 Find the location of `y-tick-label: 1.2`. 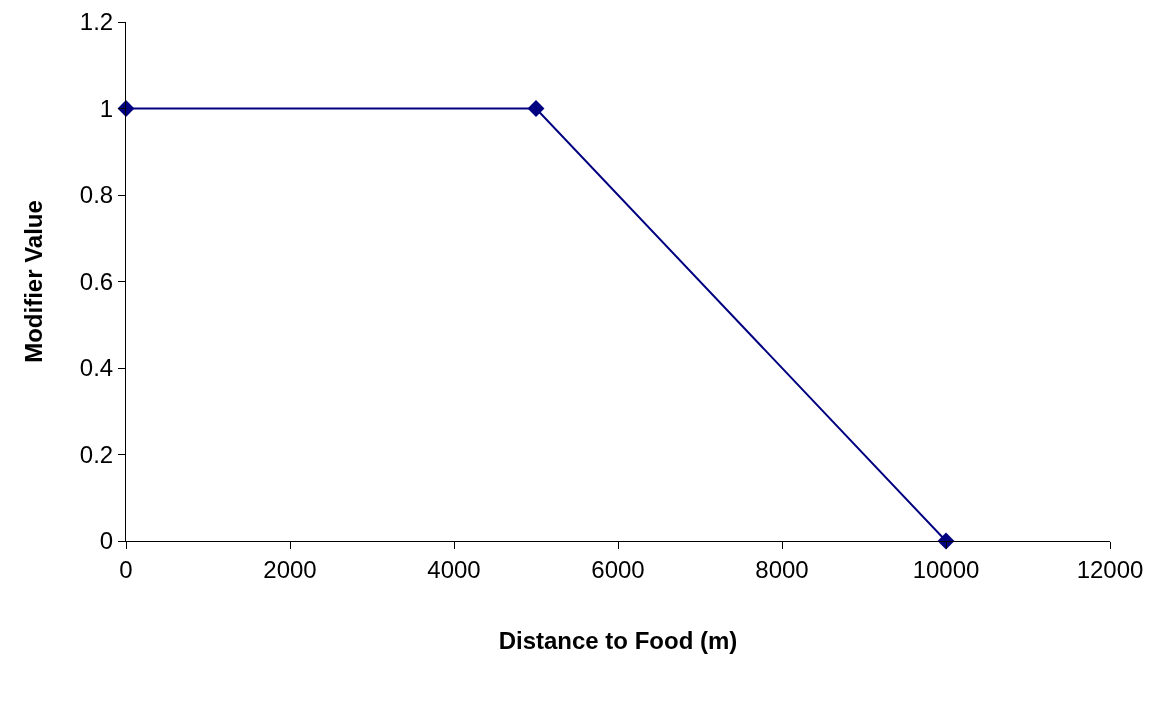

y-tick-label: 1.2 is located at coordinates (96, 22).